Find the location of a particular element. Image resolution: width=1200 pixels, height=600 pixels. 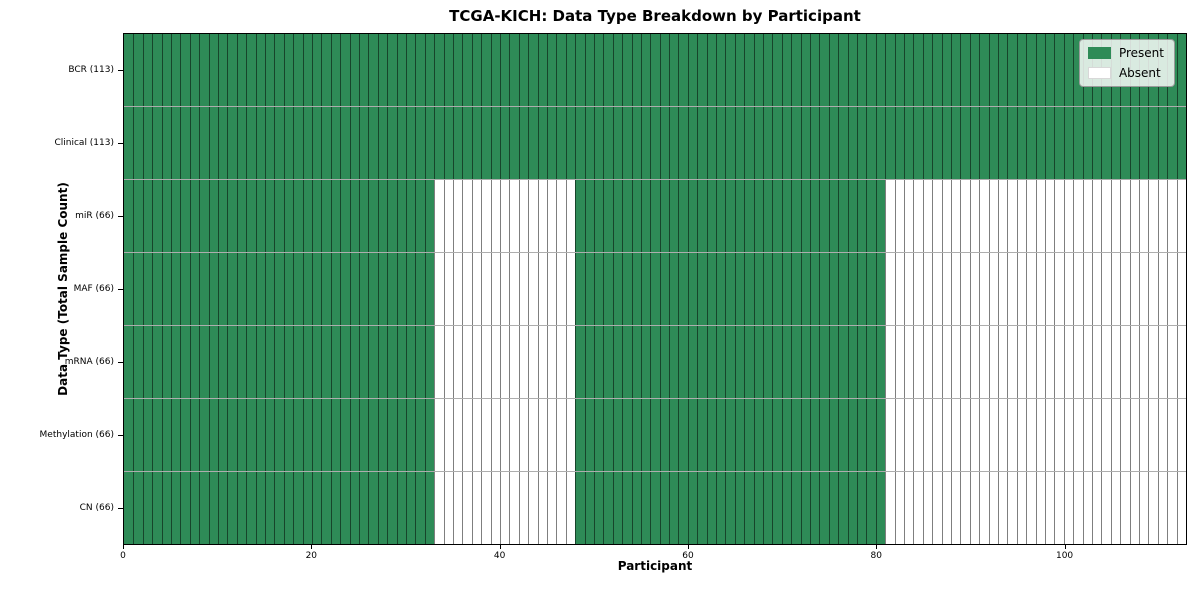

x-tick-mark is located at coordinates (877, 547).